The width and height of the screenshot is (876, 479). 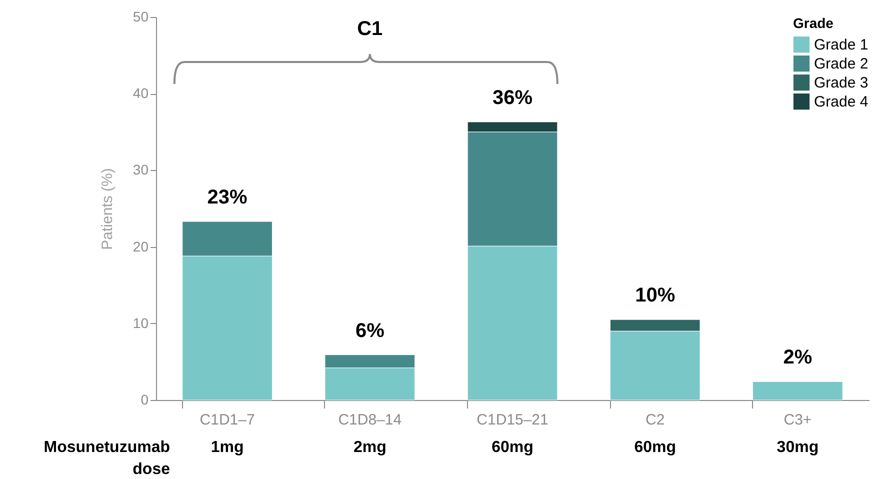 I want to click on total-label: 2%, so click(x=797, y=357).